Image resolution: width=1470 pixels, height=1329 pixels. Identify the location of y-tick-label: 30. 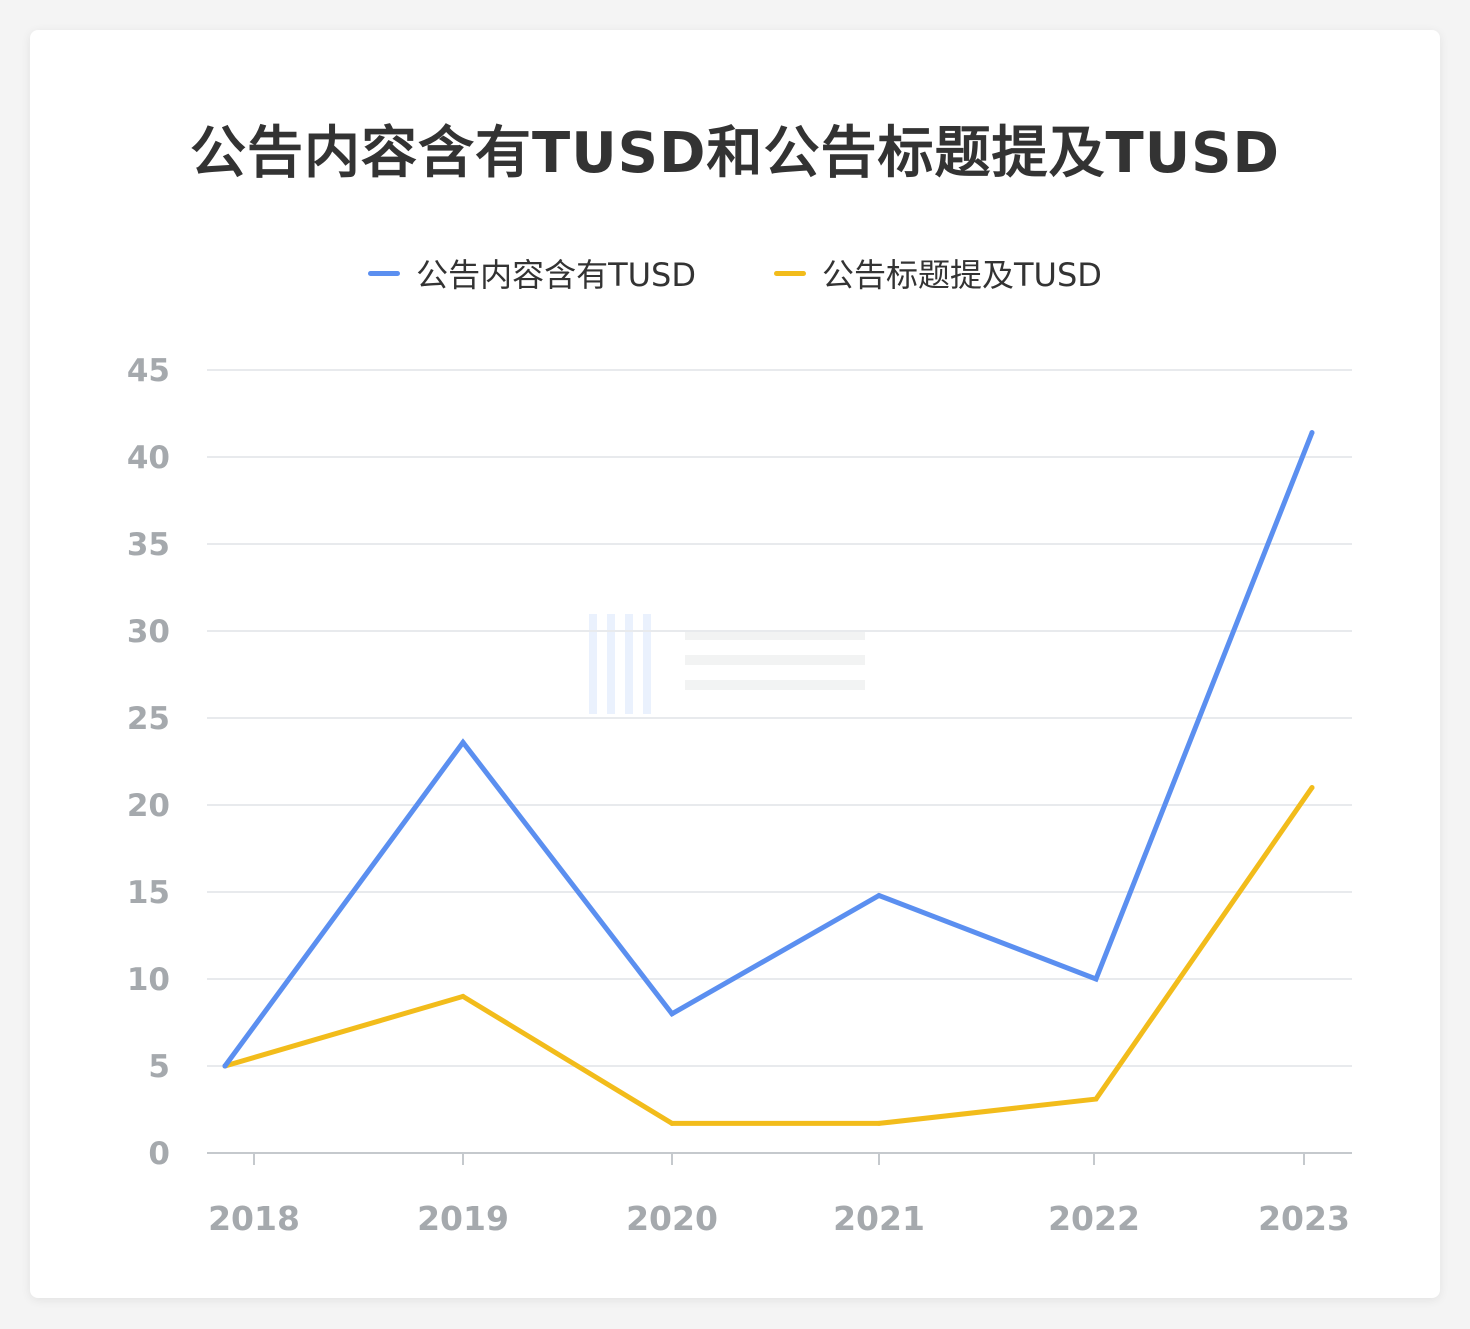
(148, 632).